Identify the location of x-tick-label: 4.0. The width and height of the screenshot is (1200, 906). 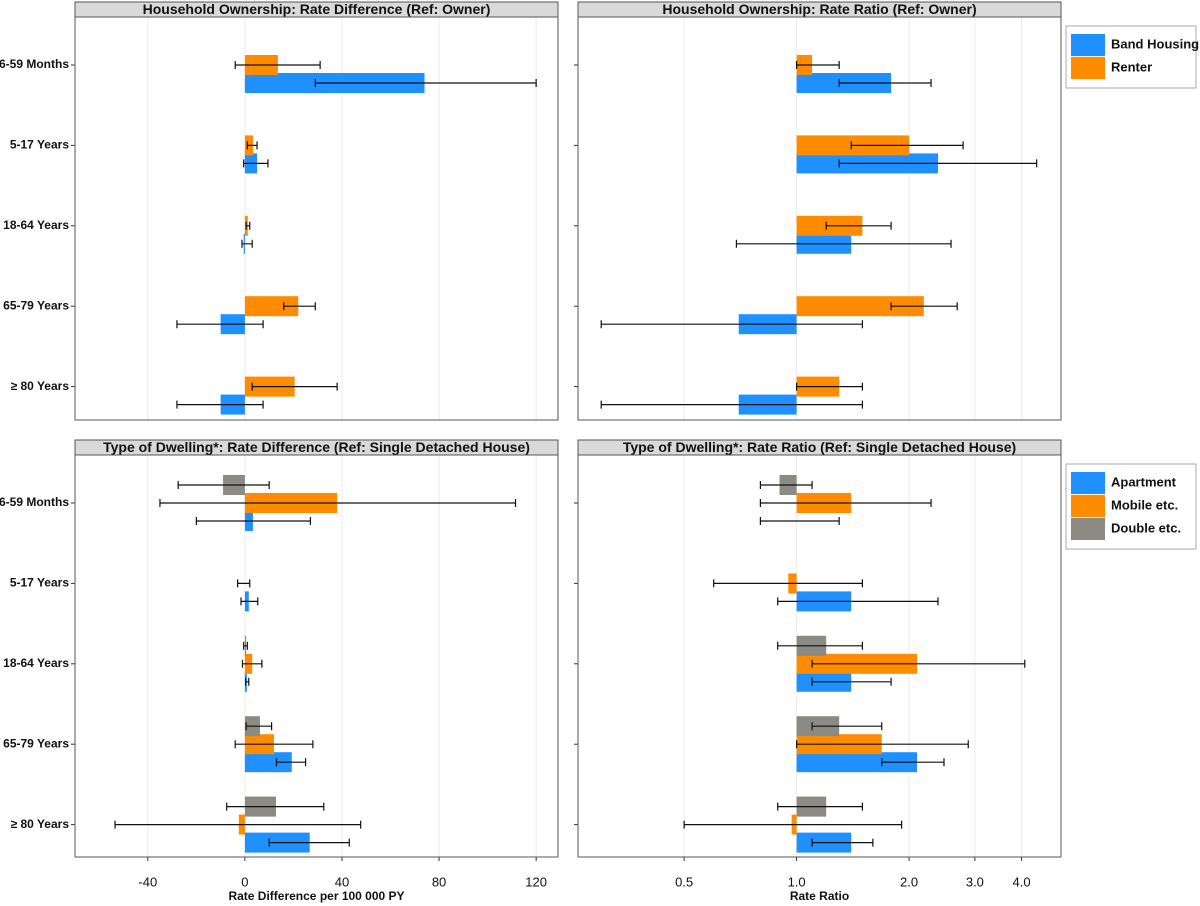
(1022, 881).